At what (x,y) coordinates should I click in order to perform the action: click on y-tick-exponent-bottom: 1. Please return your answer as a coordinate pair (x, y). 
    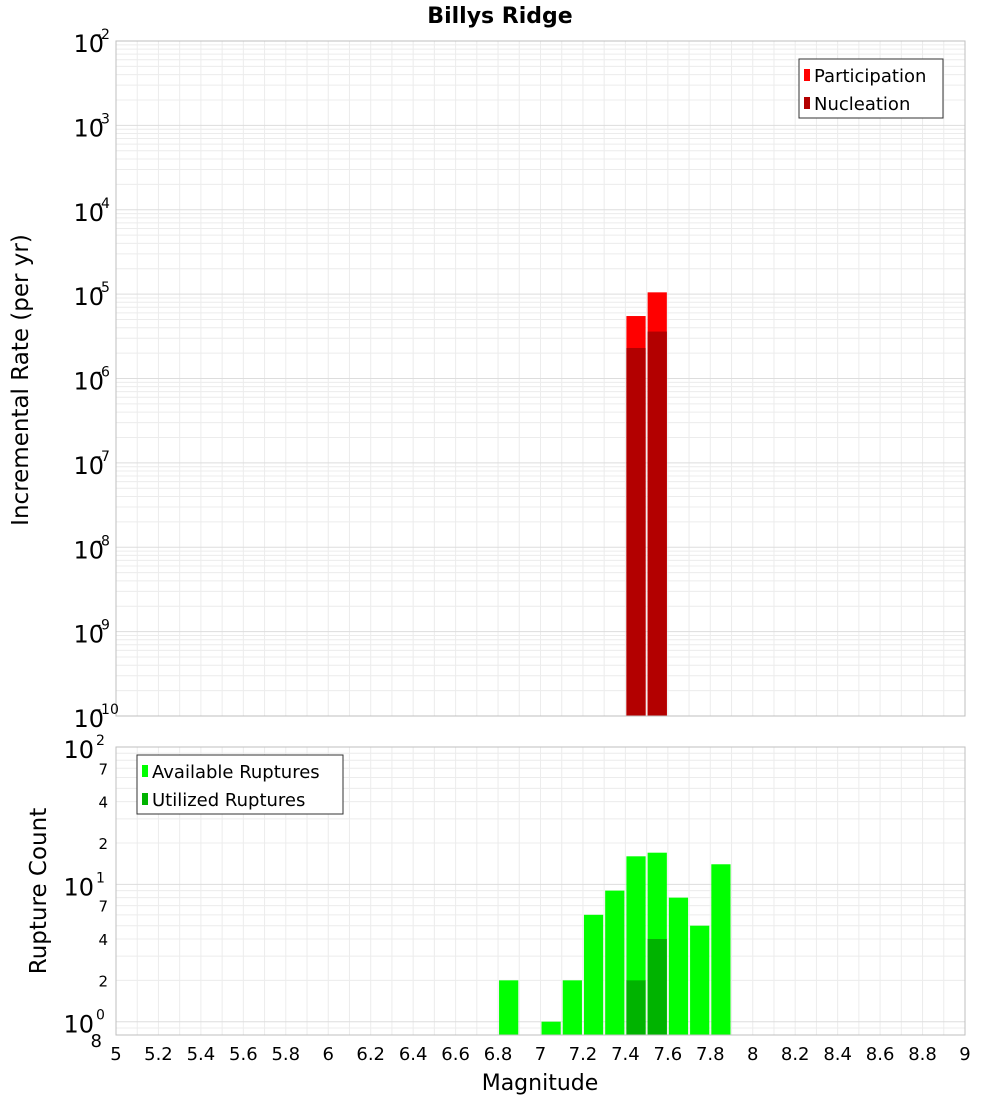
    Looking at the image, I should click on (100, 878).